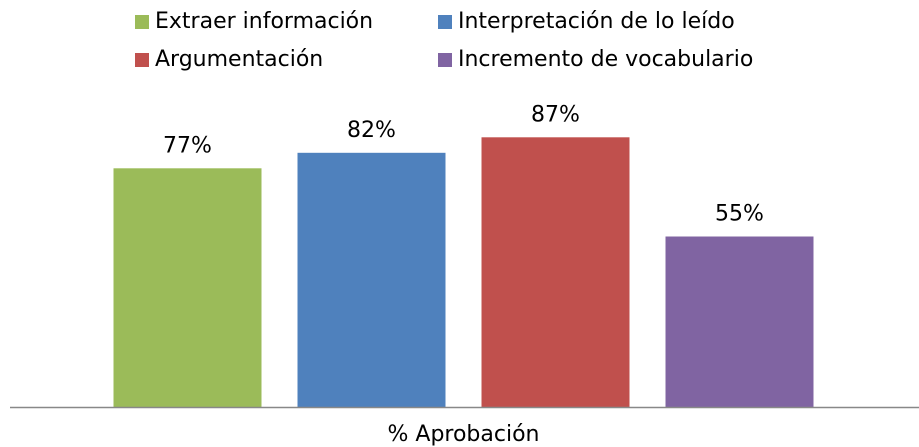  Describe the element at coordinates (596, 21) in the screenshot. I see `legend-label: Interpretación de lo leído` at that location.